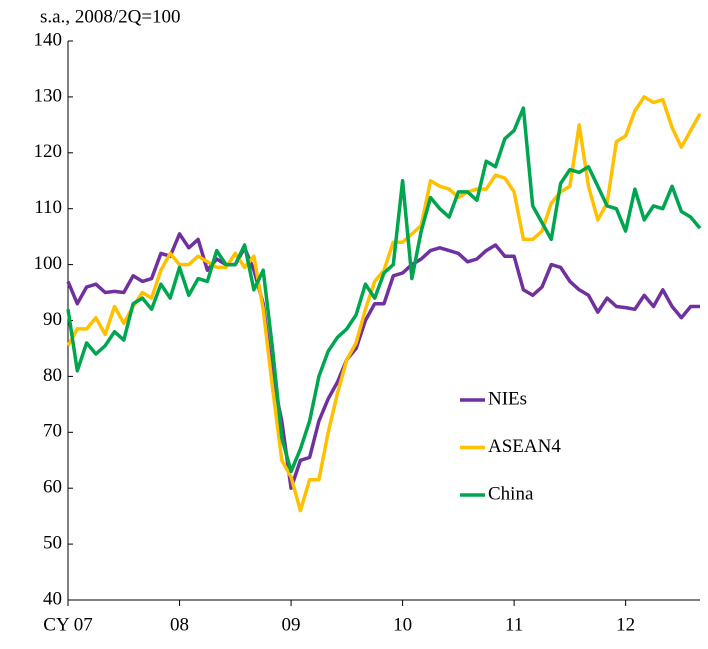  What do you see at coordinates (48, 95) in the screenshot?
I see `y-tick-label: 130` at bounding box center [48, 95].